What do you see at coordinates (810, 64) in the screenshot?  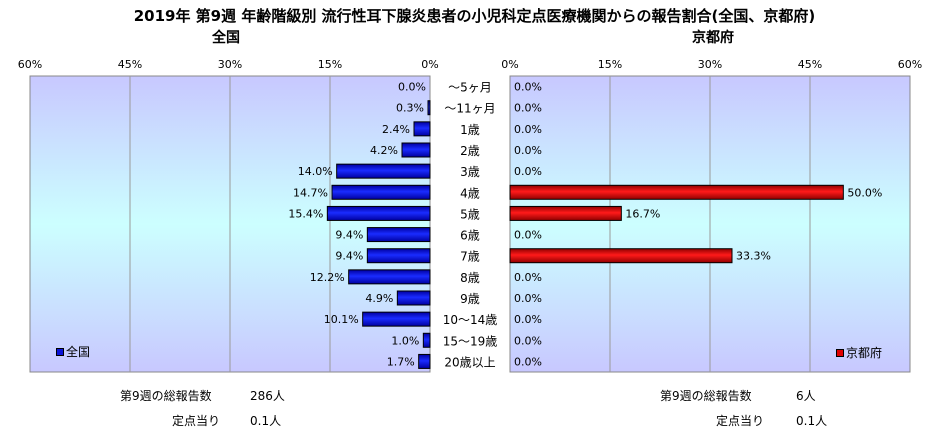 I see `right-x-tick-label: 45%` at bounding box center [810, 64].